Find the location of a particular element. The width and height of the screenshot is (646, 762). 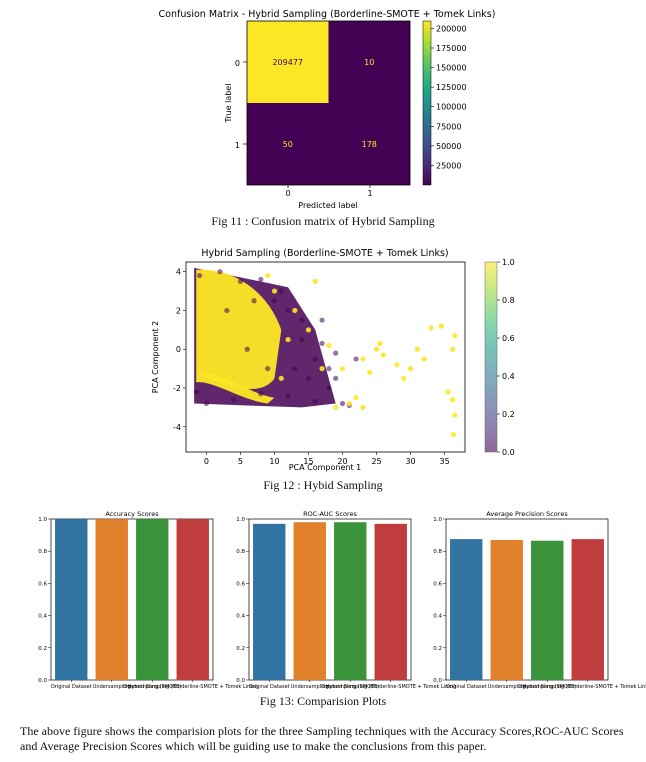

x-tick-label: 15 is located at coordinates (308, 461).